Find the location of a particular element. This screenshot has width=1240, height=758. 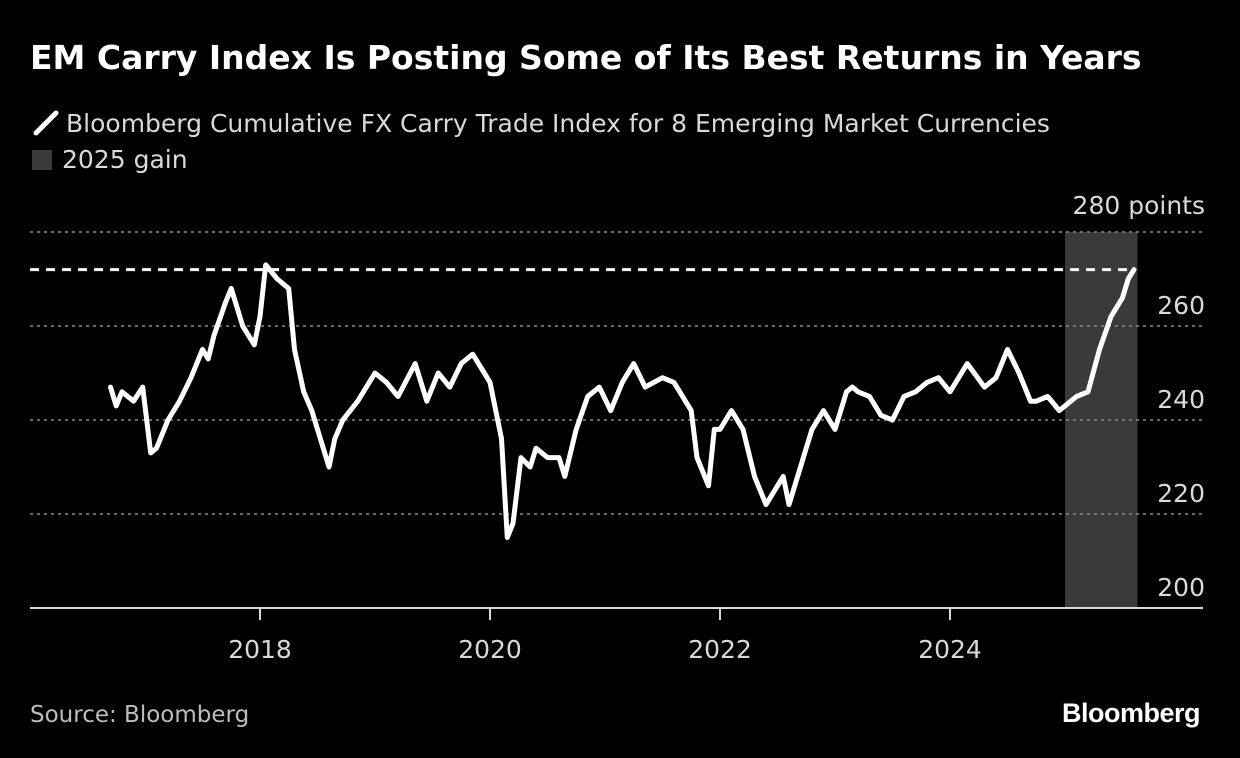

legend-shade: 2025 gain is located at coordinates (110, 159).